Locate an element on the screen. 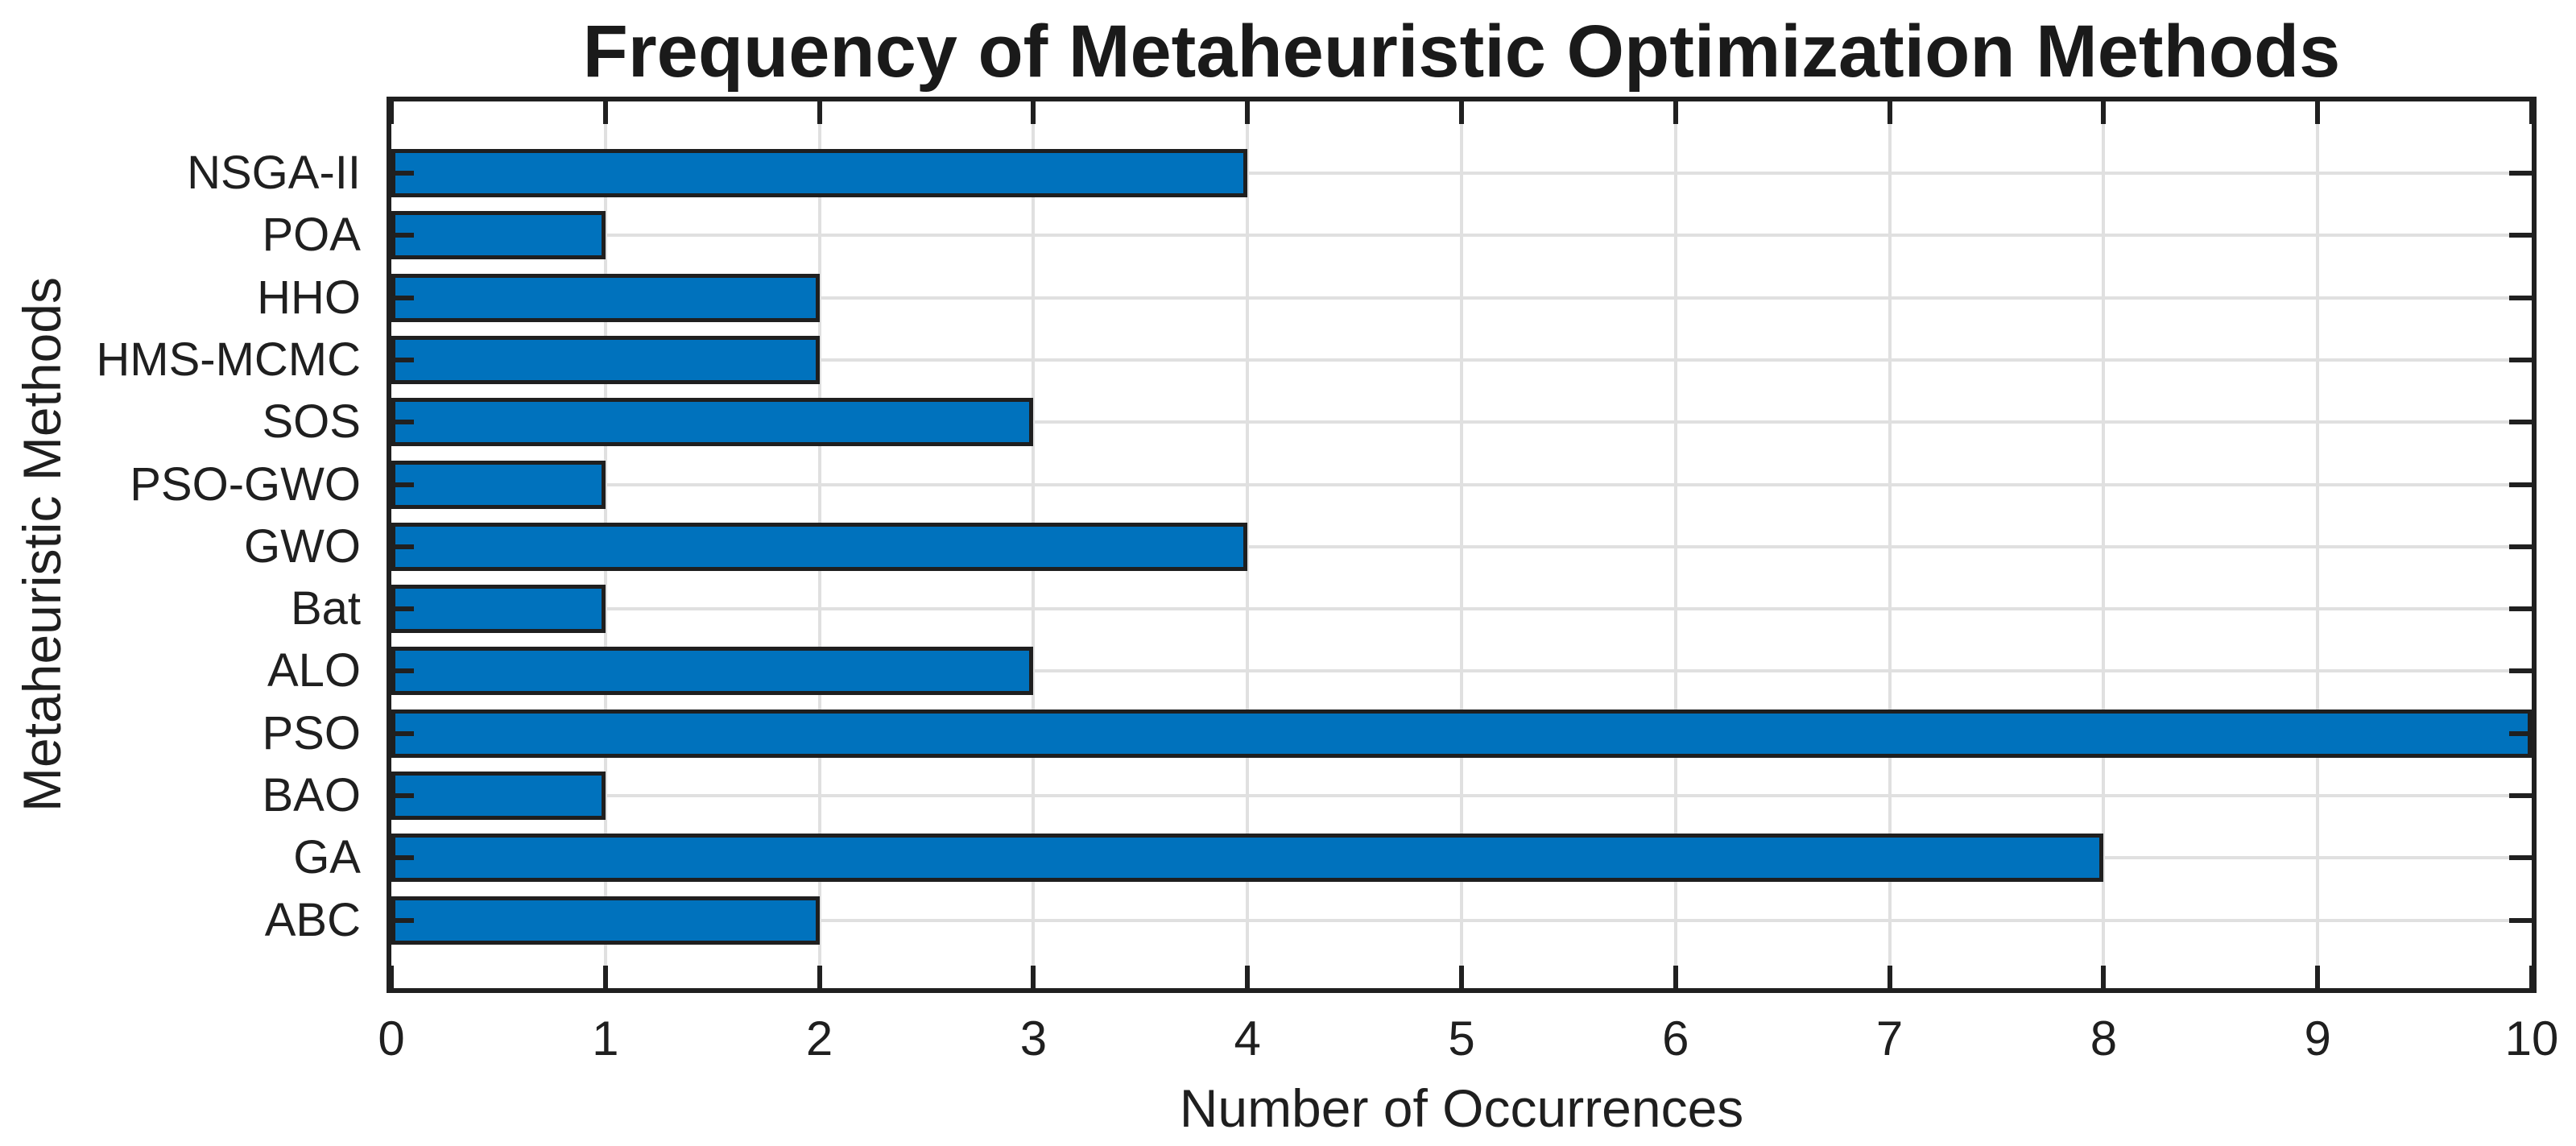  x-axis-label: Number of Occurrences is located at coordinates (1462, 1108).